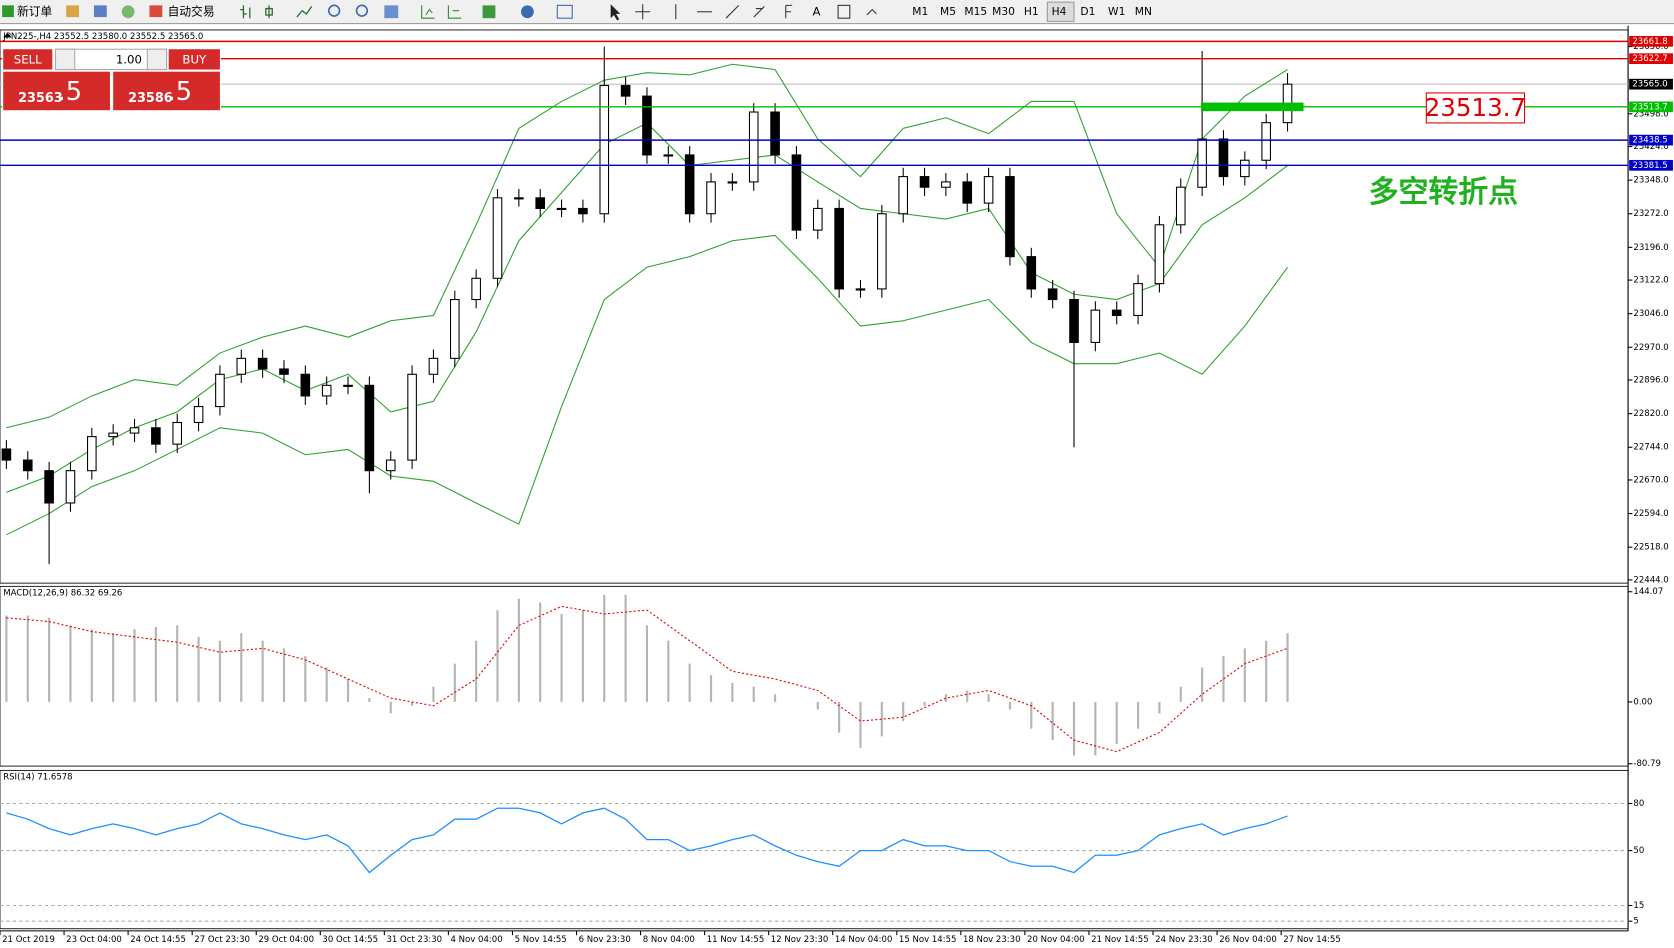  What do you see at coordinates (920, 11) in the screenshot?
I see `timeframe-button: M1` at bounding box center [920, 11].